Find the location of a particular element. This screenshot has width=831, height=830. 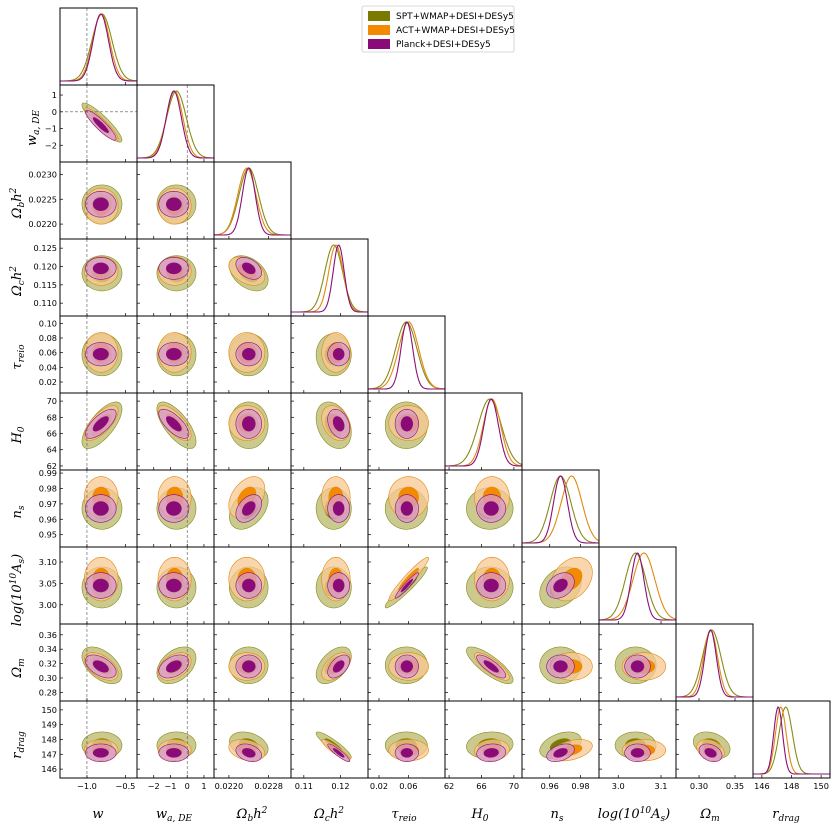

contour-tau-rdrag-2-1sigma is located at coordinates (406, 753).